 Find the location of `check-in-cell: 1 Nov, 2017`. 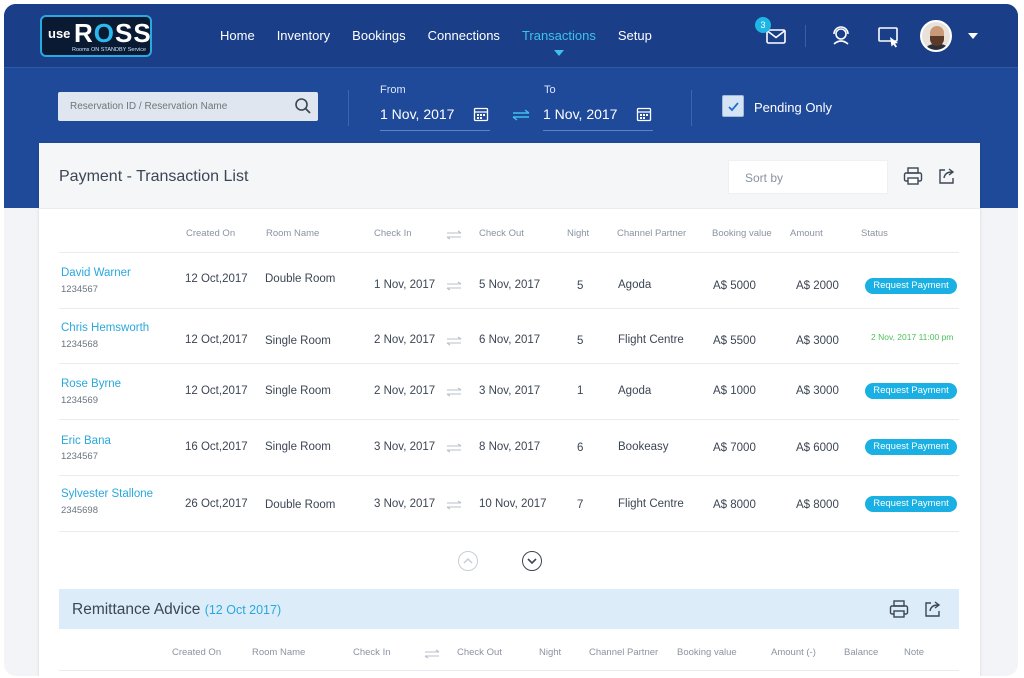

check-in-cell: 1 Nov, 2017 is located at coordinates (405, 285).